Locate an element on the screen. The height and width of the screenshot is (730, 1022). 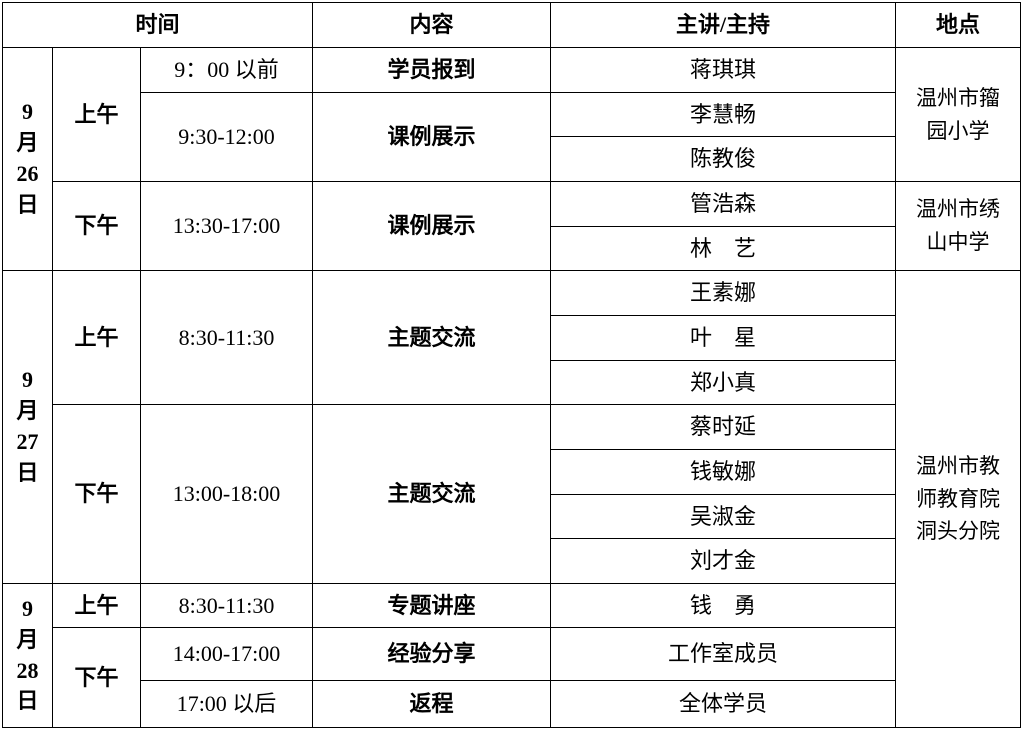
table-row: 9:30-12:00 课例展示 李慧畅 is located at coordinates (512, 137).